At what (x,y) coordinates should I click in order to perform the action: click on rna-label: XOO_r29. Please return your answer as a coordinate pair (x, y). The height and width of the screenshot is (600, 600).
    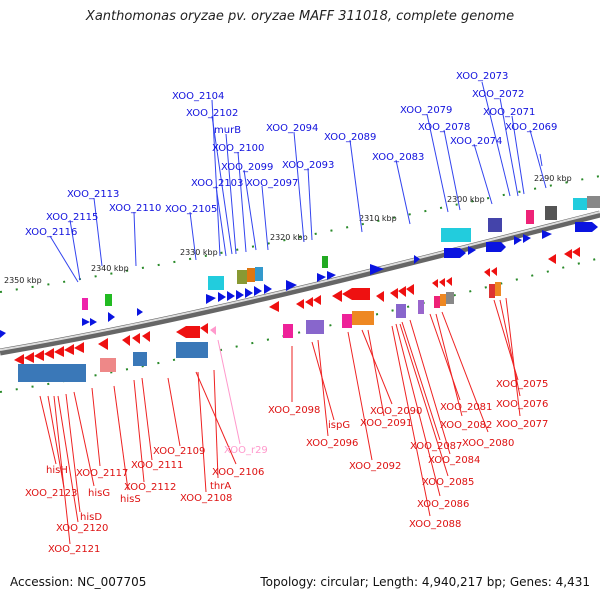
    Looking at the image, I should click on (246, 450).